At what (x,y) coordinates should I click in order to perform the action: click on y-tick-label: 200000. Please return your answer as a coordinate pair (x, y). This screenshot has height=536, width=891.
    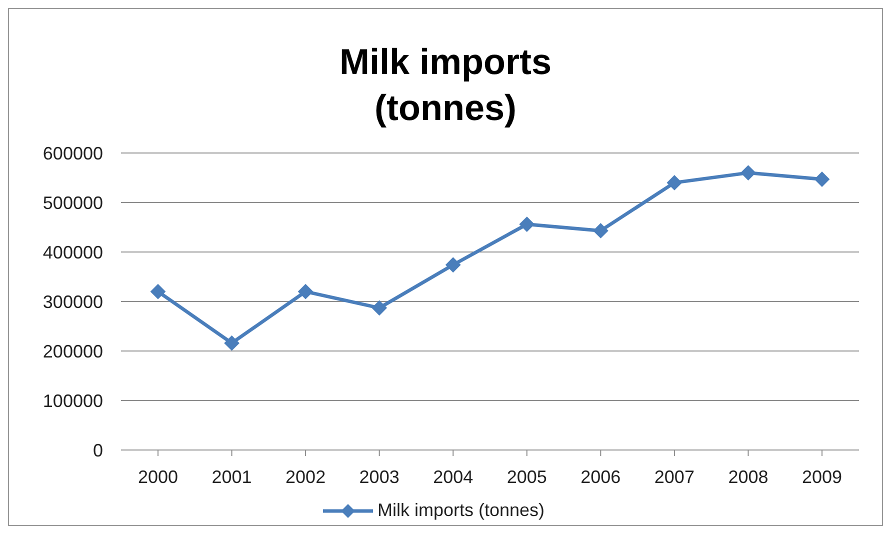
    Looking at the image, I should click on (72, 351).